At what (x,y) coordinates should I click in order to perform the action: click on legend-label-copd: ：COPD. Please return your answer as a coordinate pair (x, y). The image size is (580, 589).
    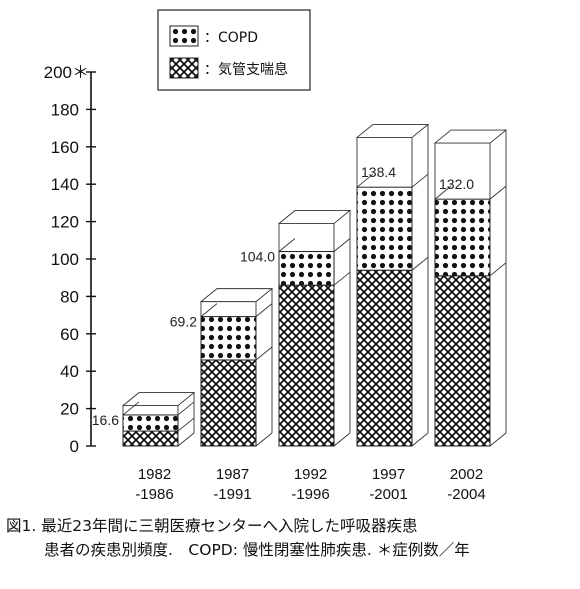
    Looking at the image, I should click on (231, 38).